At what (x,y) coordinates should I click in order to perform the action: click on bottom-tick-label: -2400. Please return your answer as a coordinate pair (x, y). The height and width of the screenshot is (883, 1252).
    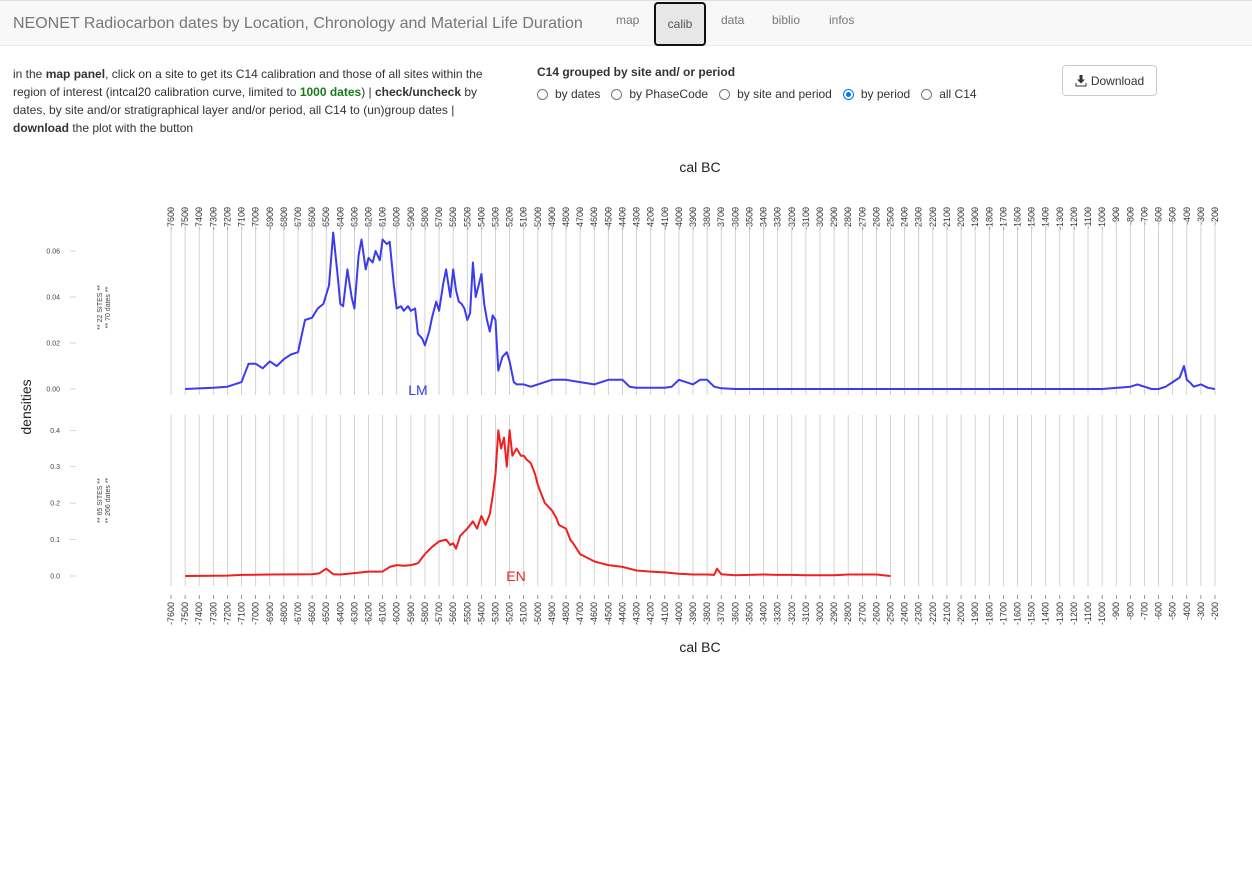
    Looking at the image, I should click on (905, 613).